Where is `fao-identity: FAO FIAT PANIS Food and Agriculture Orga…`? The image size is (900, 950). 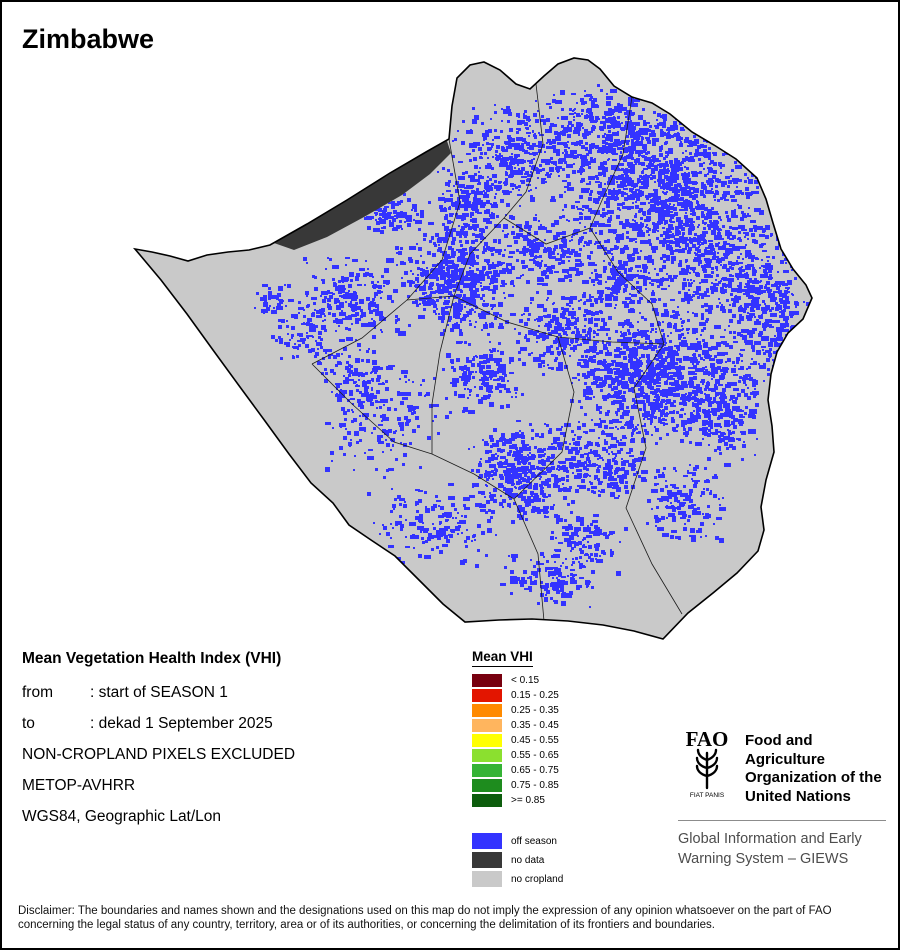 fao-identity: FAO FIAT PANIS Food and Agriculture Orga… is located at coordinates (782, 766).